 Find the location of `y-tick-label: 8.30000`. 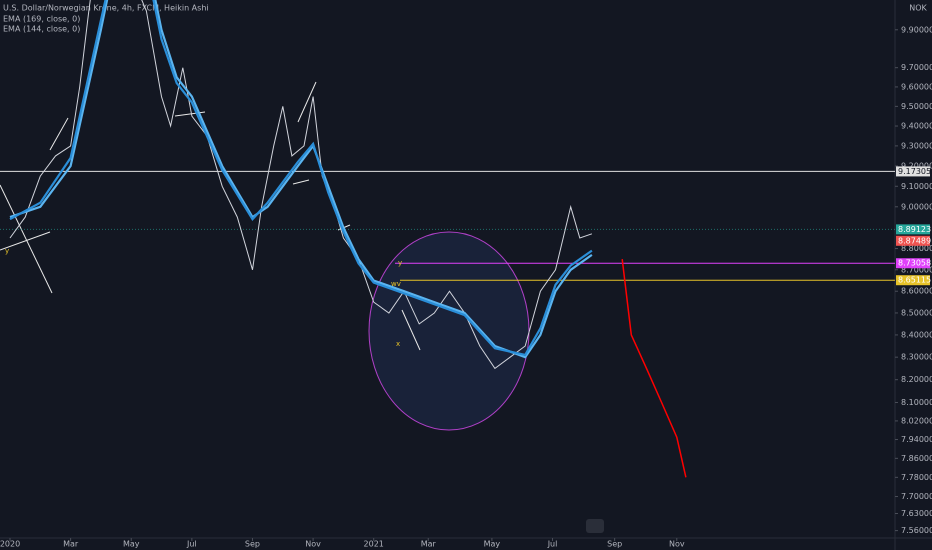

y-tick-label: 8.30000 is located at coordinates (916, 357).